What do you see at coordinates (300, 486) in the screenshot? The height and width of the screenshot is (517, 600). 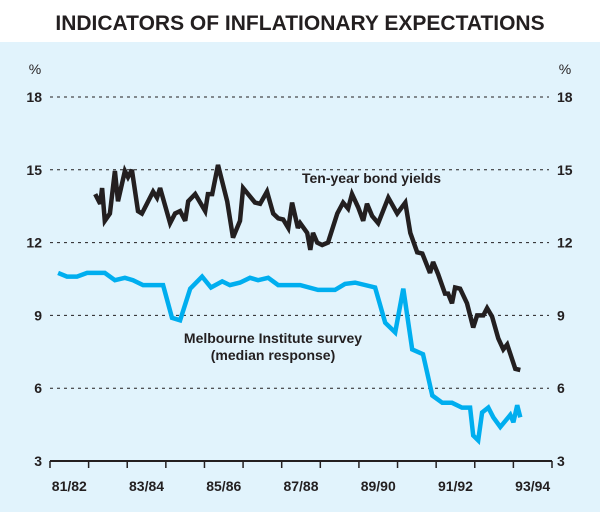 I see `x-tick-label: 87/88` at bounding box center [300, 486].